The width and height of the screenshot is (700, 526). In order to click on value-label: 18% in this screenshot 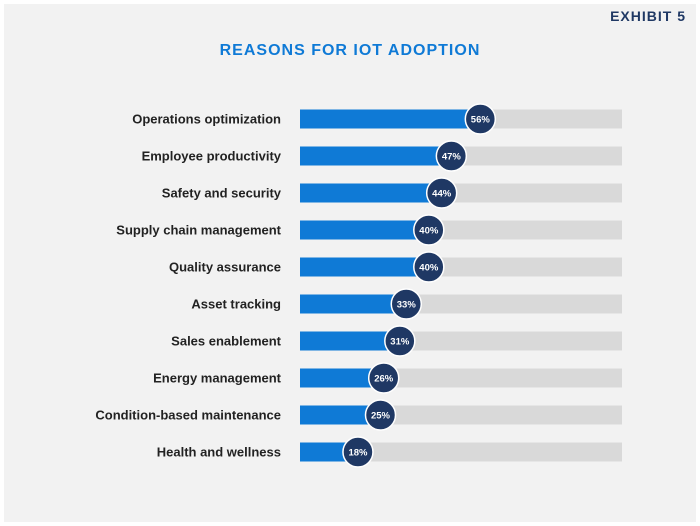, I will do `click(358, 453)`.